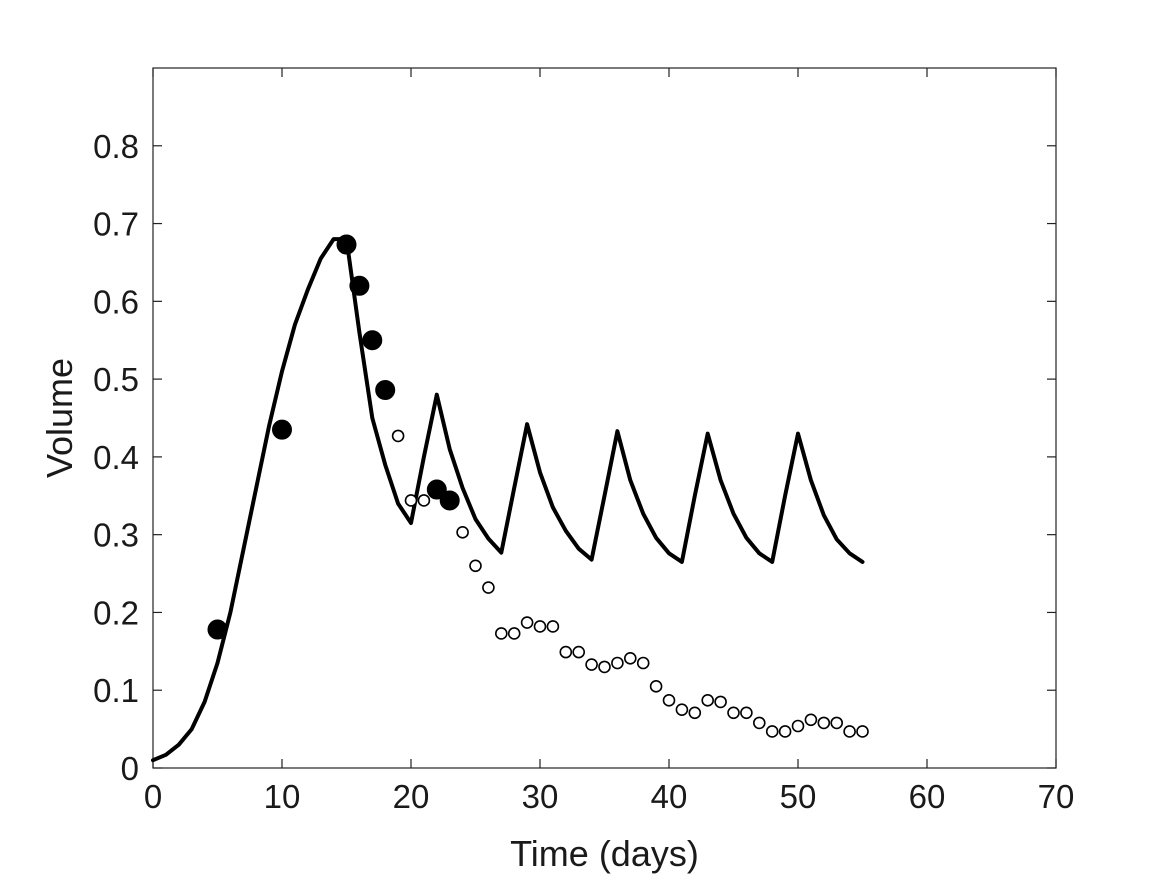 The image size is (1166, 874). I want to click on x-tick-label: 10, so click(282, 796).